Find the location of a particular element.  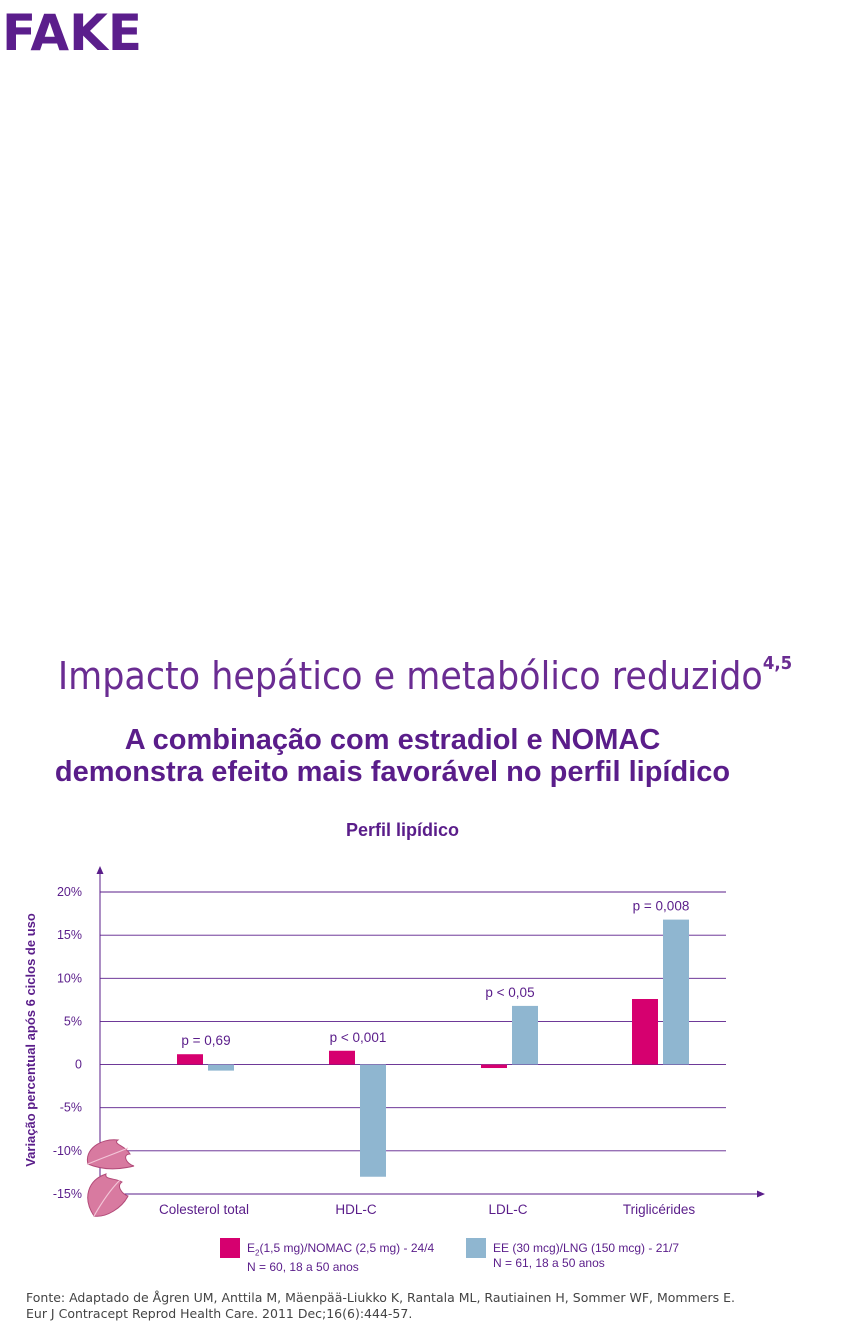

brand-logo: FAKE is located at coordinates (72, 33).